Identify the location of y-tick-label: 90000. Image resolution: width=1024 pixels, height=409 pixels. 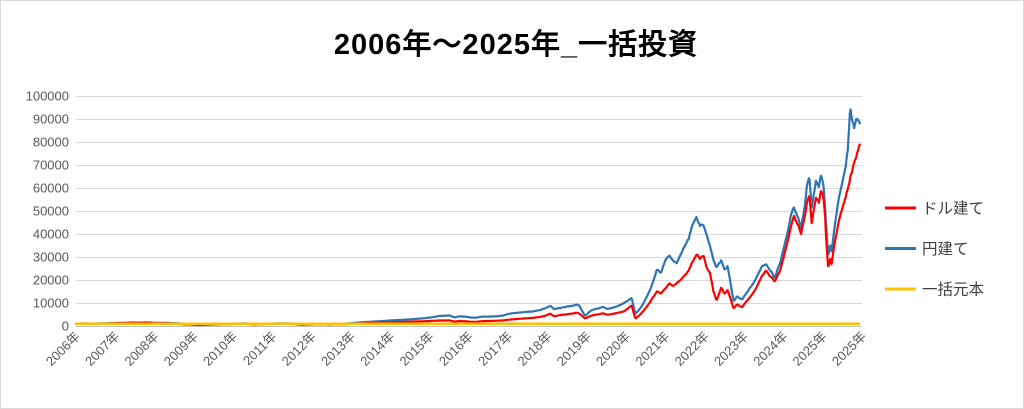
(51, 119).